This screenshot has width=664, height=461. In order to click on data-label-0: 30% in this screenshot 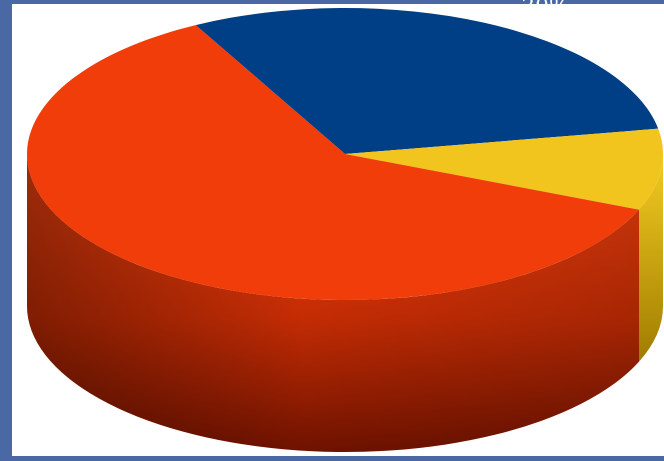, I will do `click(545, 10)`.